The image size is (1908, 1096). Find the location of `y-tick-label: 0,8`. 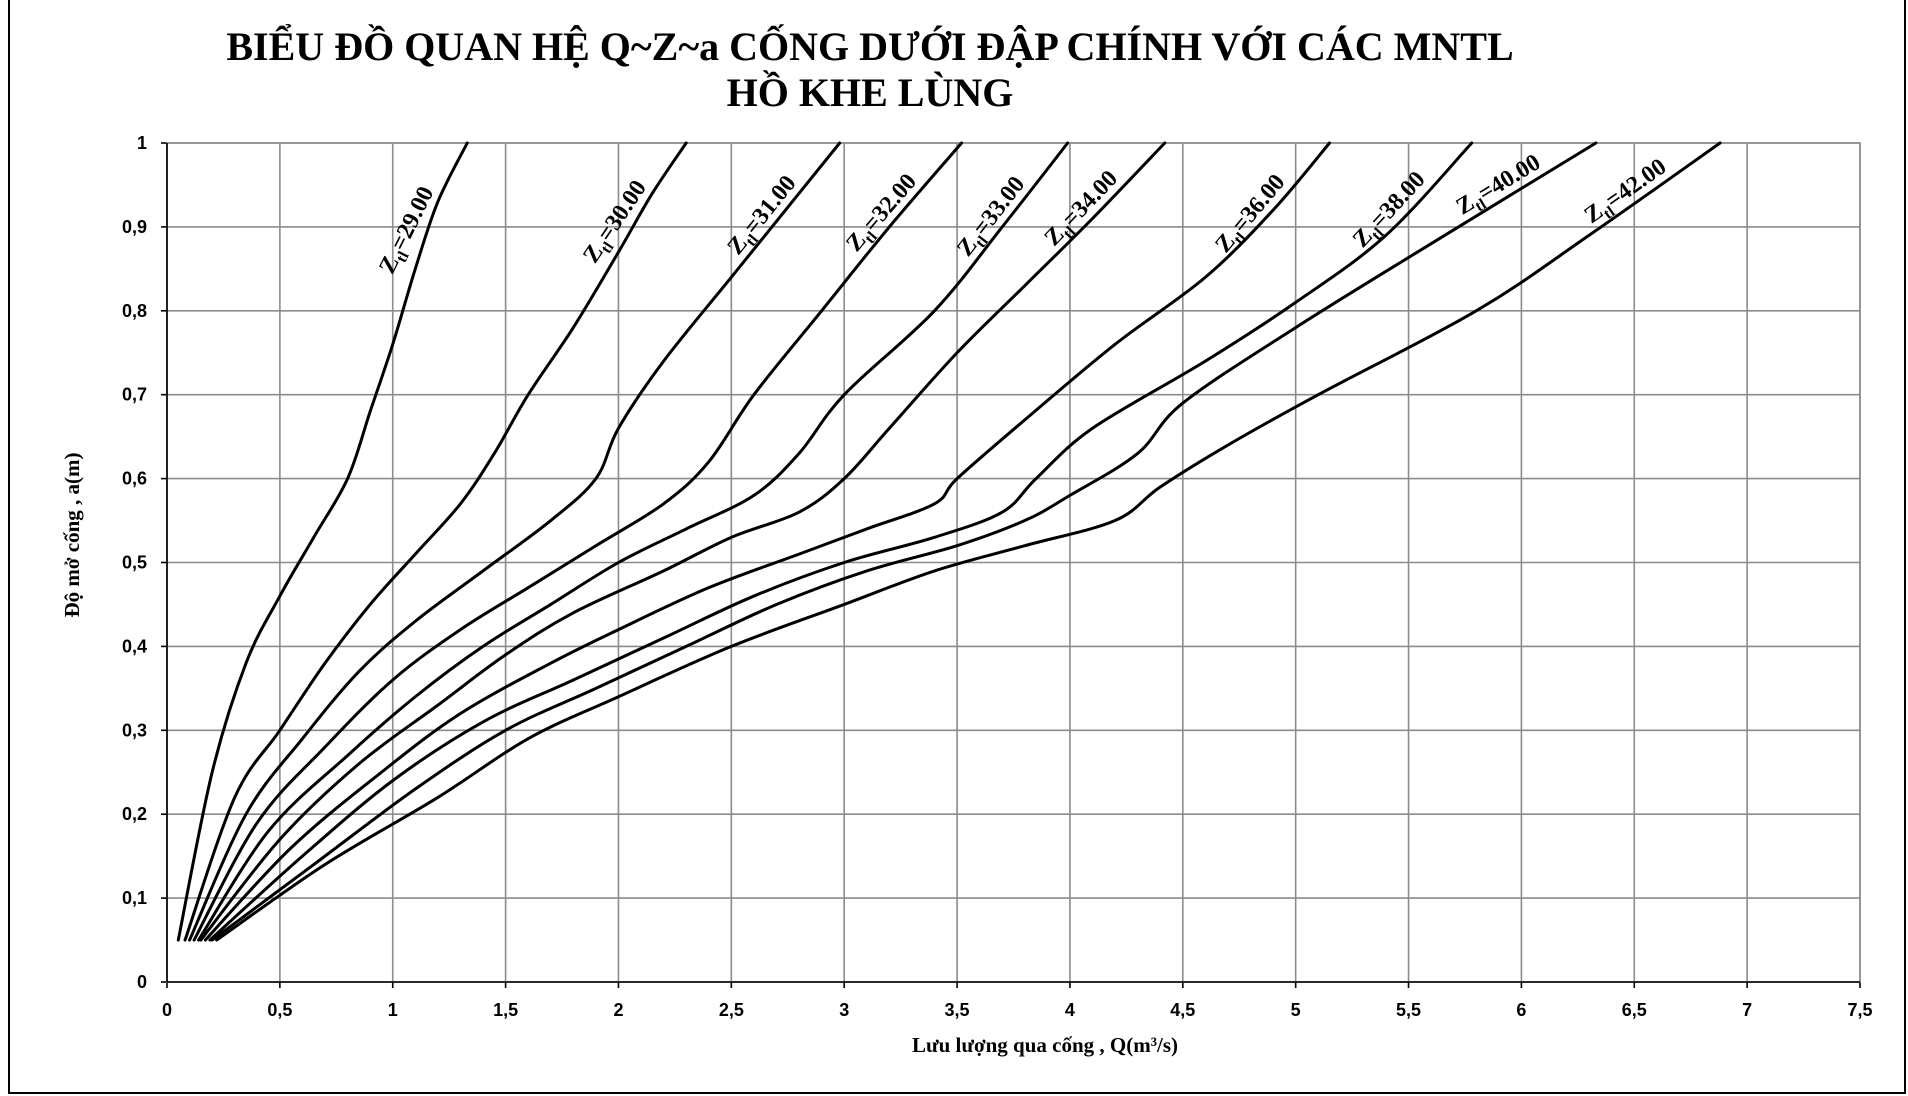

y-tick-label: 0,8 is located at coordinates (134, 311).